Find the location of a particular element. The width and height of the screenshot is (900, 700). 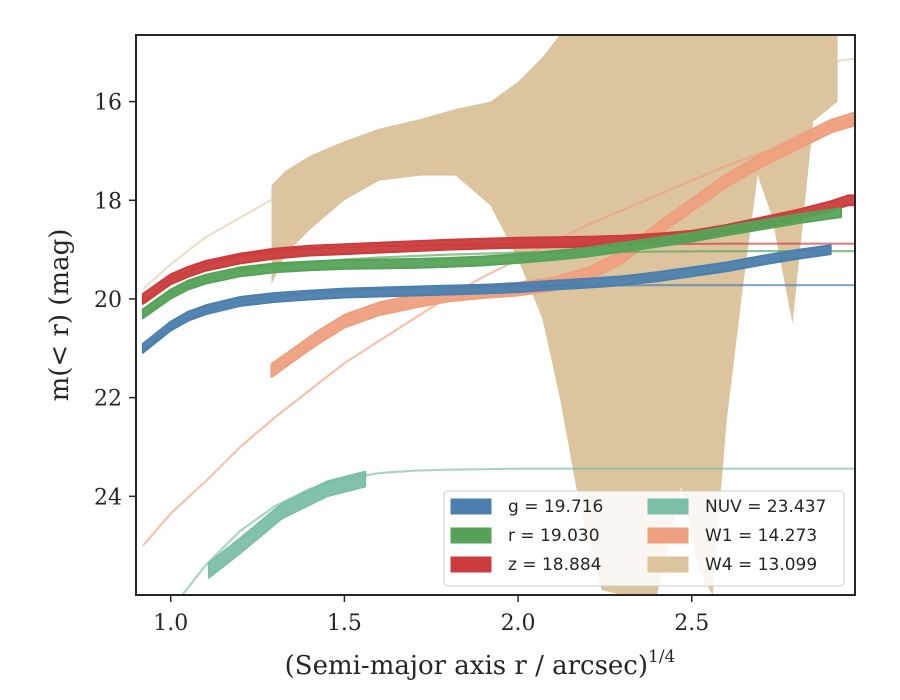

legend-frame is located at coordinates (644, 538).